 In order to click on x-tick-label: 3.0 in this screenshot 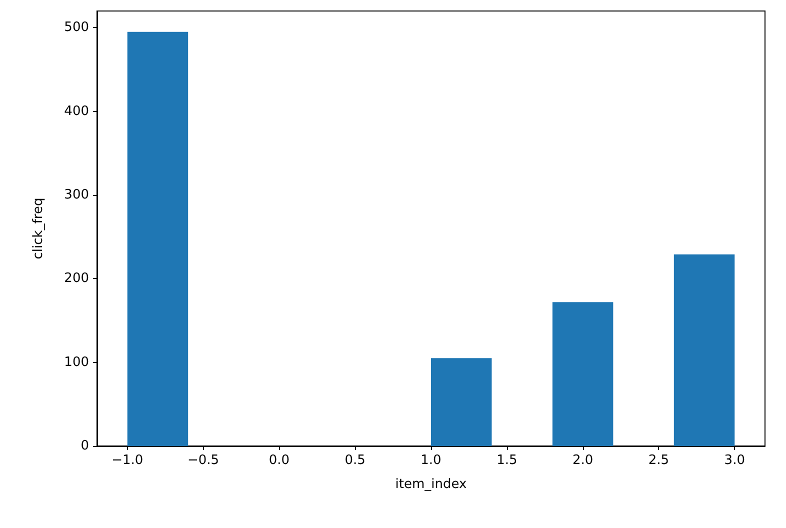, I will do `click(734, 460)`.